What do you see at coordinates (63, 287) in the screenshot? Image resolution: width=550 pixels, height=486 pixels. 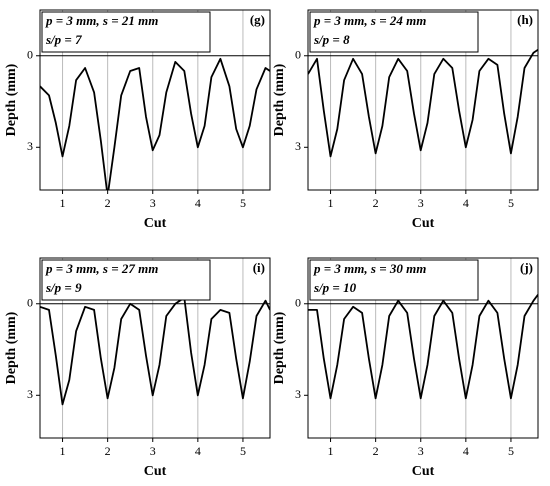 I see `annotation: s/p = 9` at bounding box center [63, 287].